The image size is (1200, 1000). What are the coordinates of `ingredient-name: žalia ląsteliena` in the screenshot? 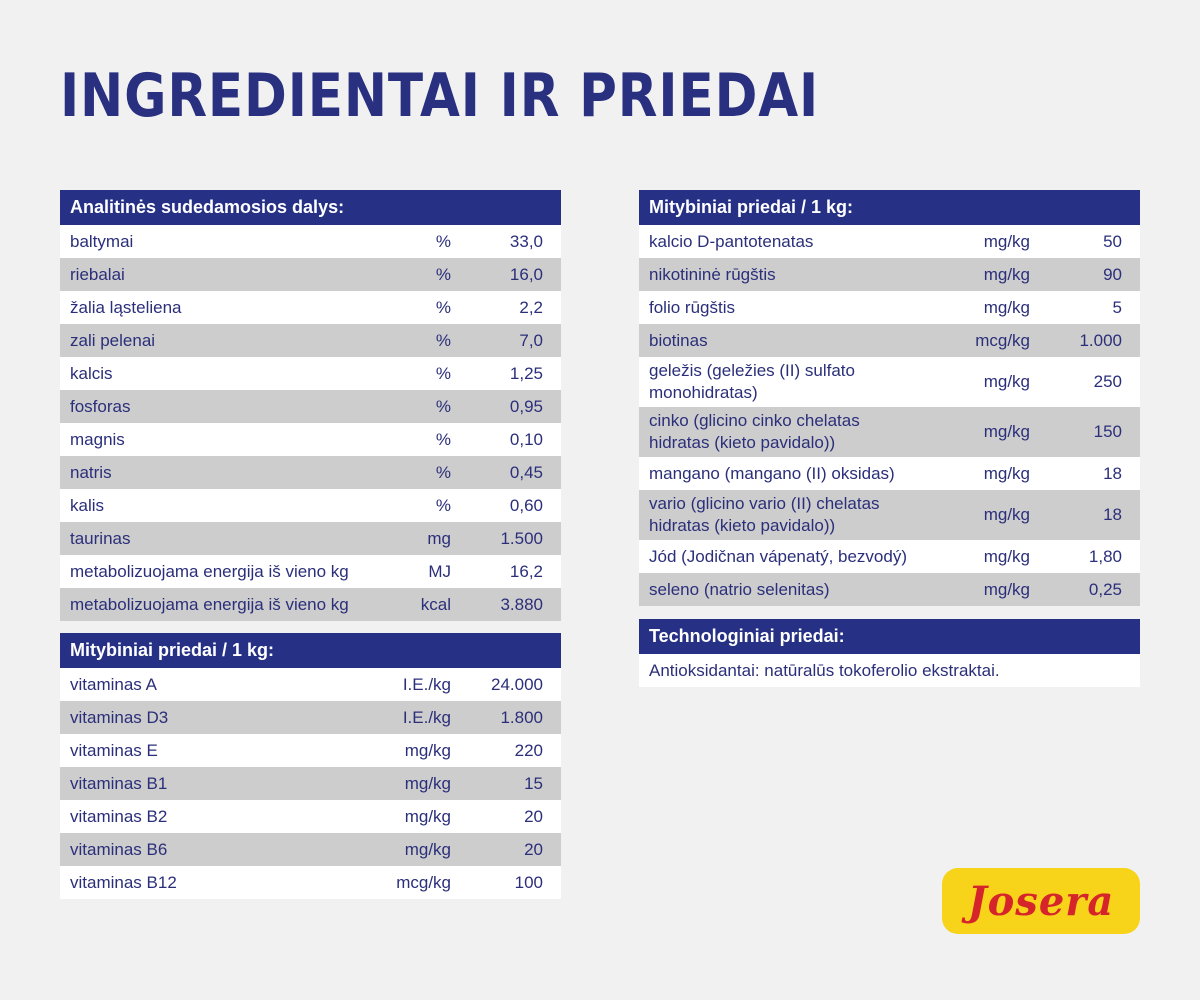 It's located at (126, 307).